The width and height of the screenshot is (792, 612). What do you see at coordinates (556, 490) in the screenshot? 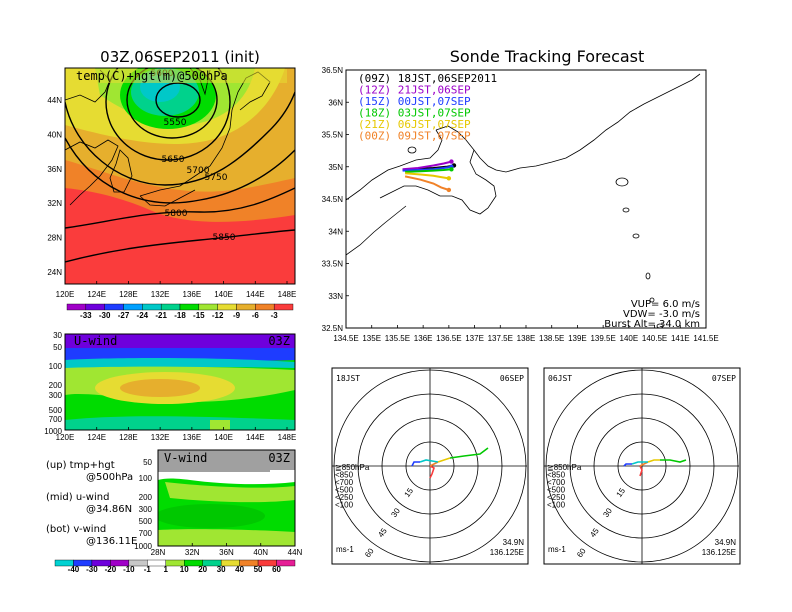
I see `polar-level-legend: <500` at bounding box center [556, 490].